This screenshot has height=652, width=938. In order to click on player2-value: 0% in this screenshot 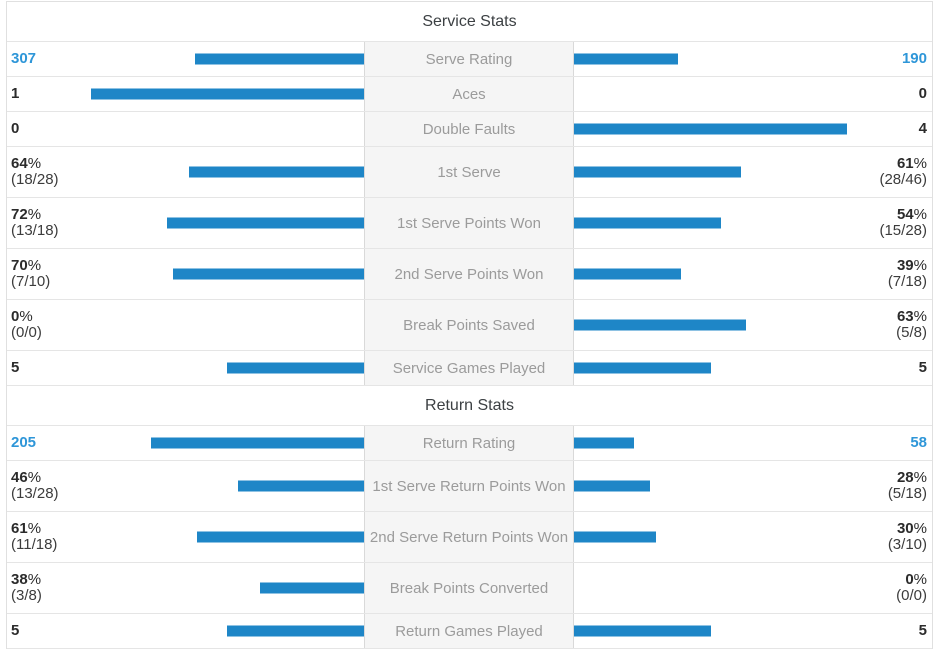, I will do `click(916, 579)`.